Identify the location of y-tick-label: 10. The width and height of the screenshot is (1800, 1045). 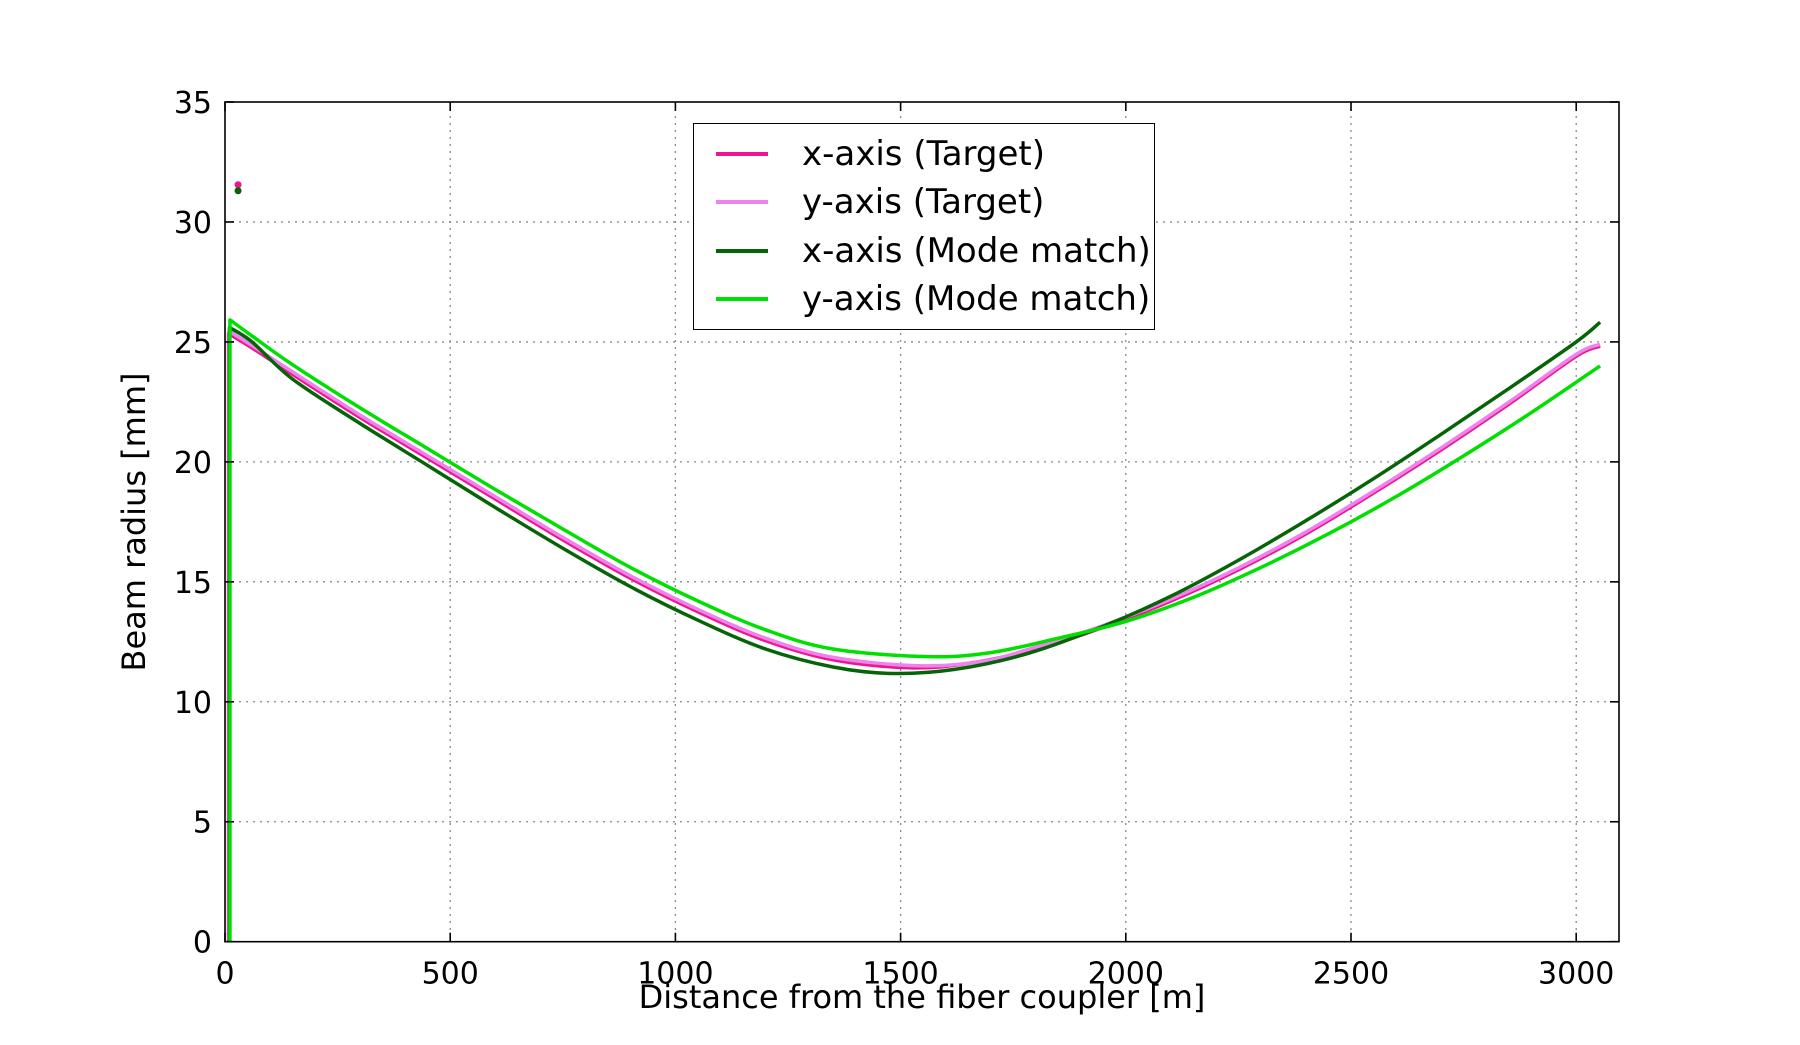
(193, 703).